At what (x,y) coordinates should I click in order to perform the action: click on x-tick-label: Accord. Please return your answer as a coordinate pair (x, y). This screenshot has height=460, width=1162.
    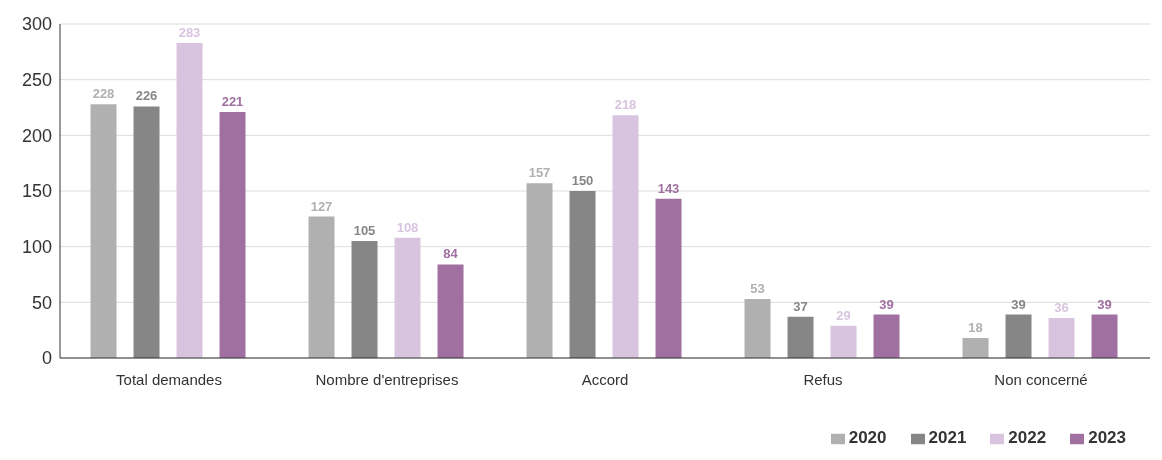
    Looking at the image, I should click on (605, 379).